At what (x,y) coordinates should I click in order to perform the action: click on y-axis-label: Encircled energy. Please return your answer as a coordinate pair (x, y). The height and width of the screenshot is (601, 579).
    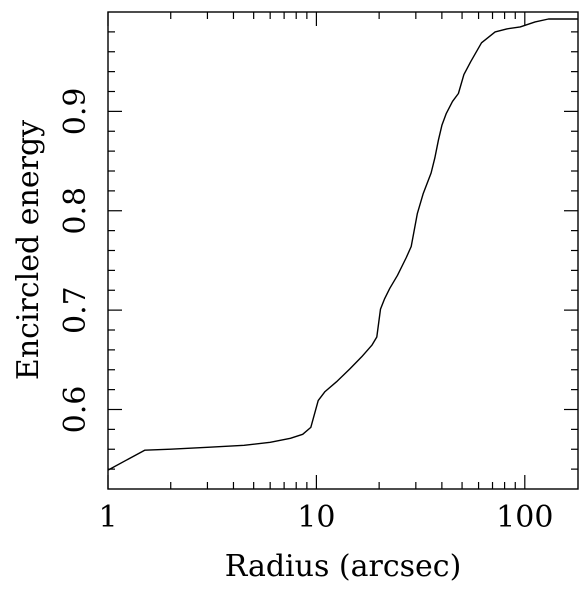
    Looking at the image, I should click on (28, 250).